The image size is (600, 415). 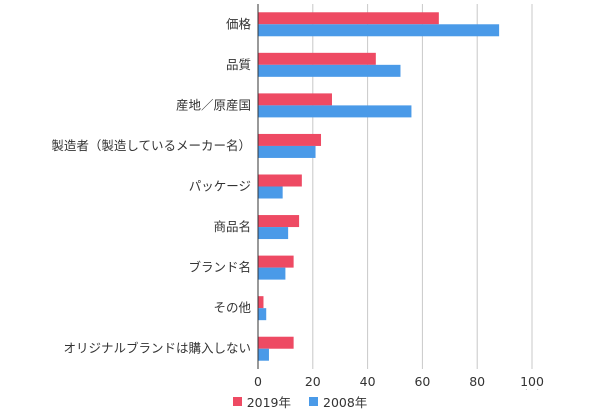 What do you see at coordinates (300, 401) in the screenshot?
I see `legend: 2019年 2008年` at bounding box center [300, 401].